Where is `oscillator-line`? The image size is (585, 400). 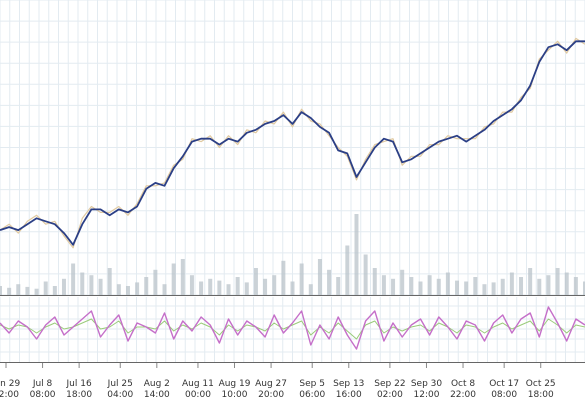
oscillator-line is located at coordinates (292, 328).